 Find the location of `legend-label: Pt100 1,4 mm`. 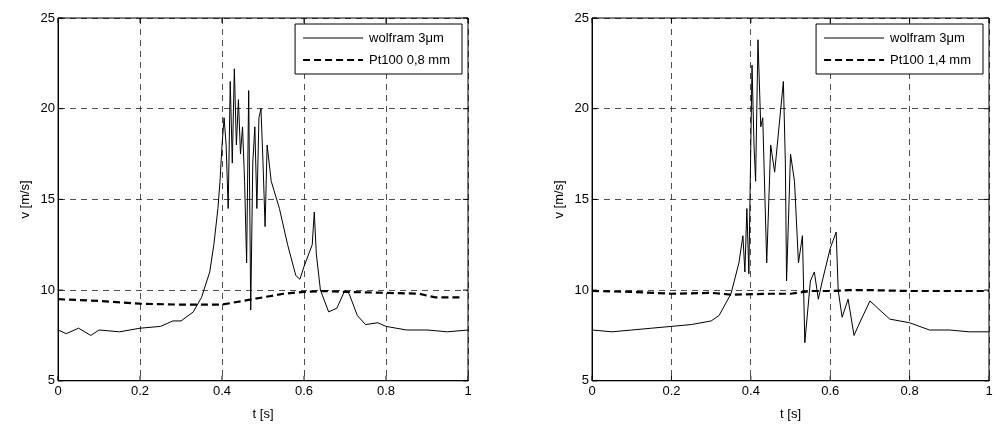

legend-label: Pt100 1,4 mm is located at coordinates (931, 59).